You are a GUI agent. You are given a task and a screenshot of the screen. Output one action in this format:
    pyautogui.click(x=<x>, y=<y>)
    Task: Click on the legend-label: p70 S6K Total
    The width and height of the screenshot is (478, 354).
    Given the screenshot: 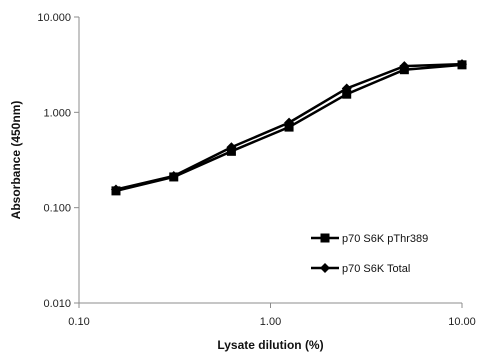 What is the action you would take?
    pyautogui.click(x=376, y=269)
    